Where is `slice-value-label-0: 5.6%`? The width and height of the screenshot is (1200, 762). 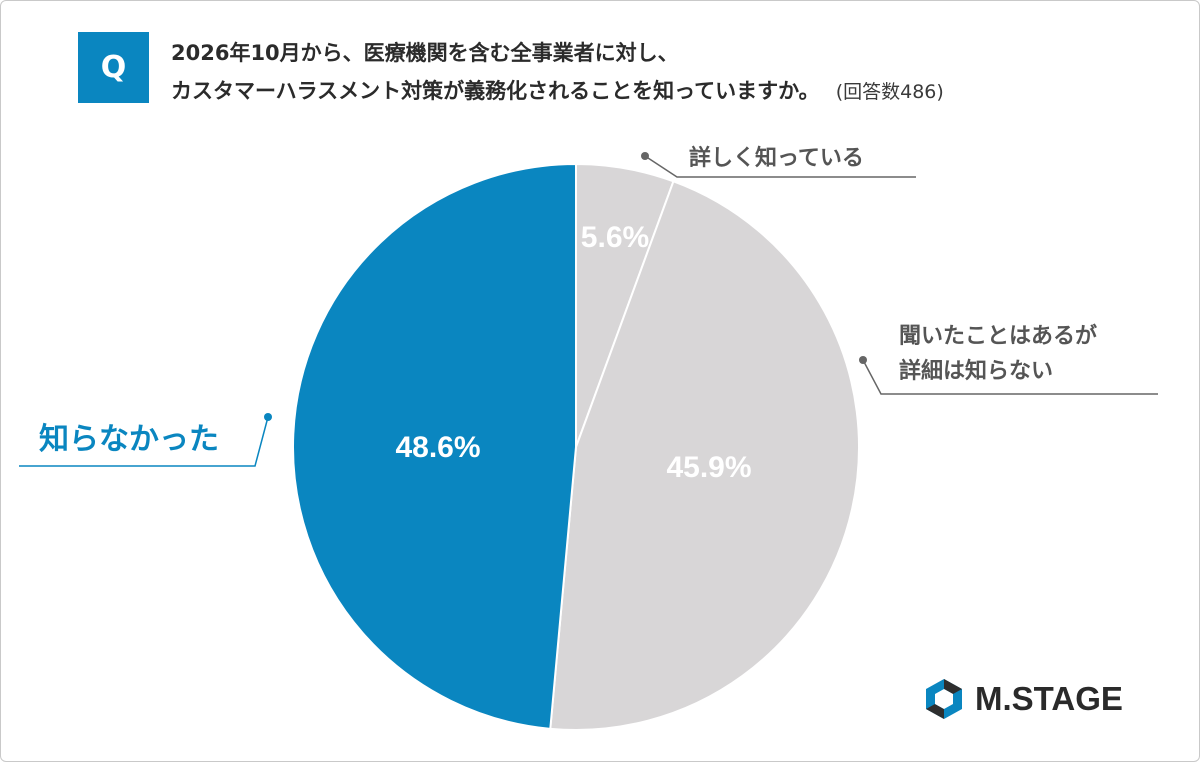
slice-value-label-0: 5.6% is located at coordinates (615, 237).